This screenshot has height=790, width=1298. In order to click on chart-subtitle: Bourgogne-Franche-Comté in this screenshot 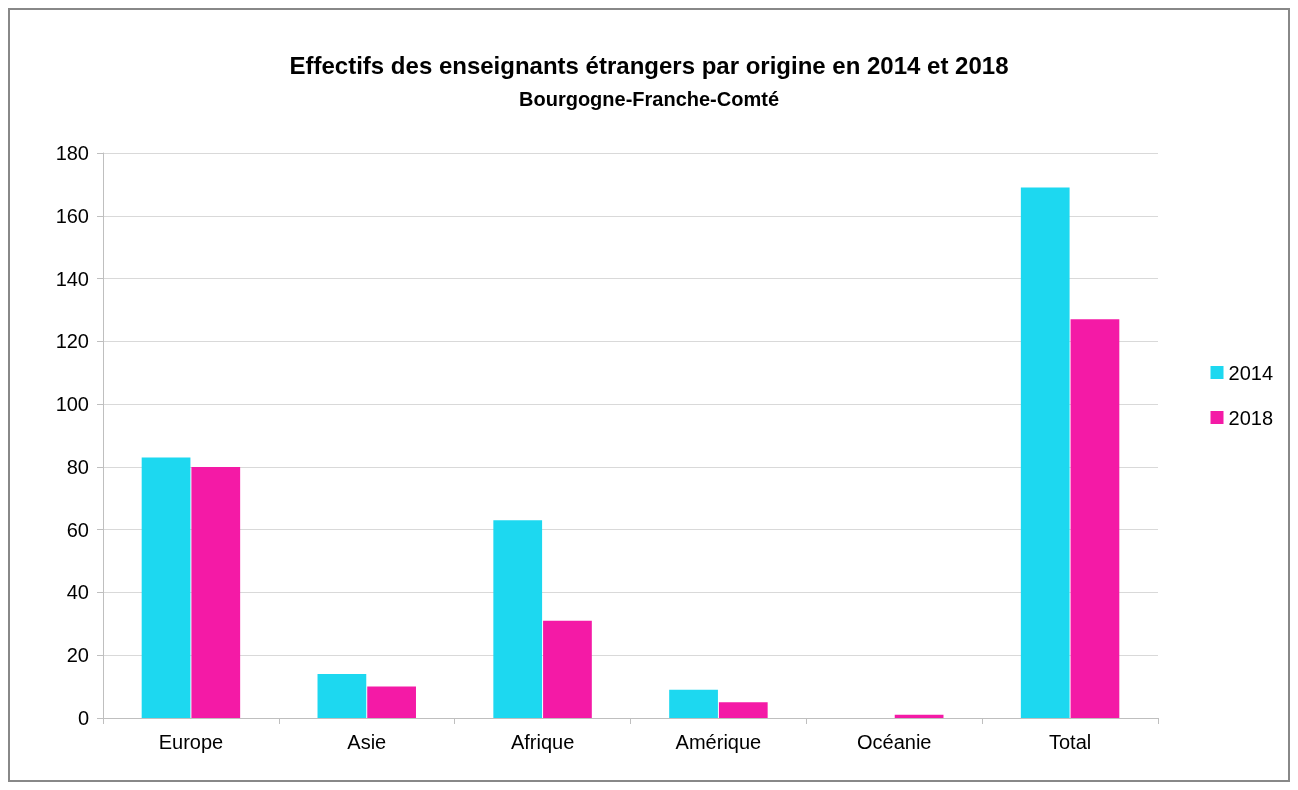, I will do `click(649, 99)`.